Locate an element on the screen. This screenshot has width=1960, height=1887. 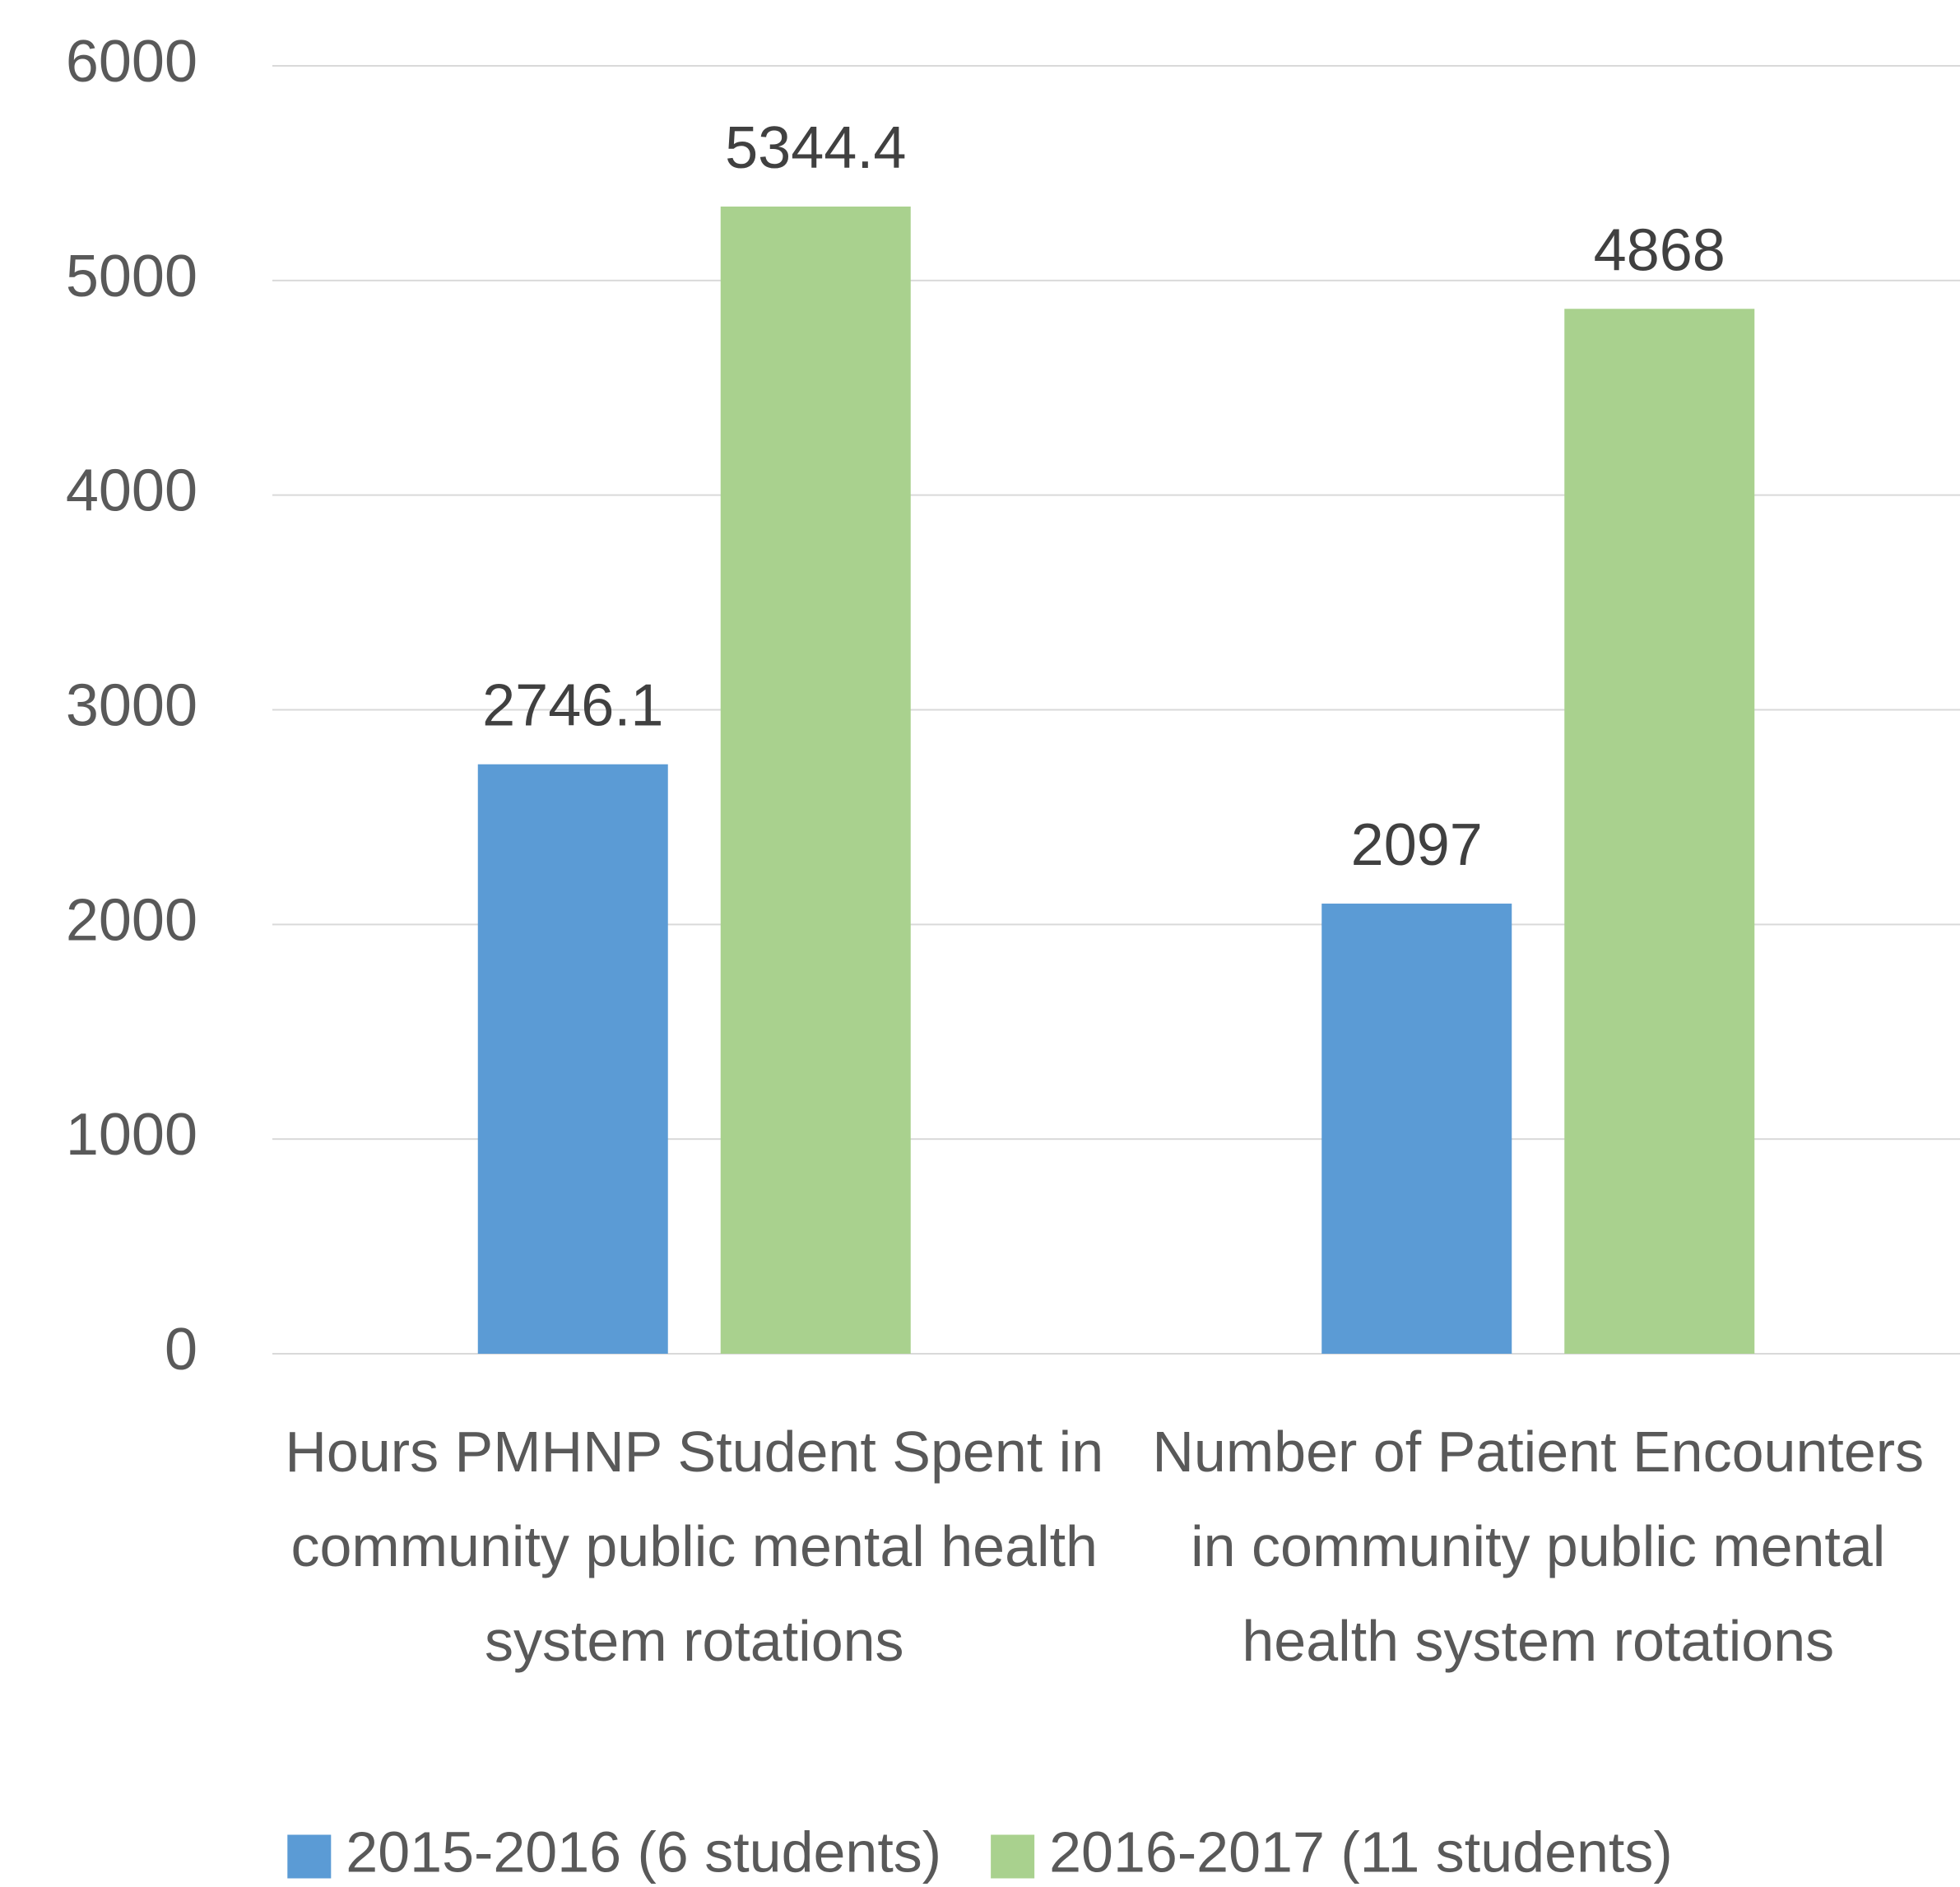
data-label: 5344.4 is located at coordinates (815, 148).